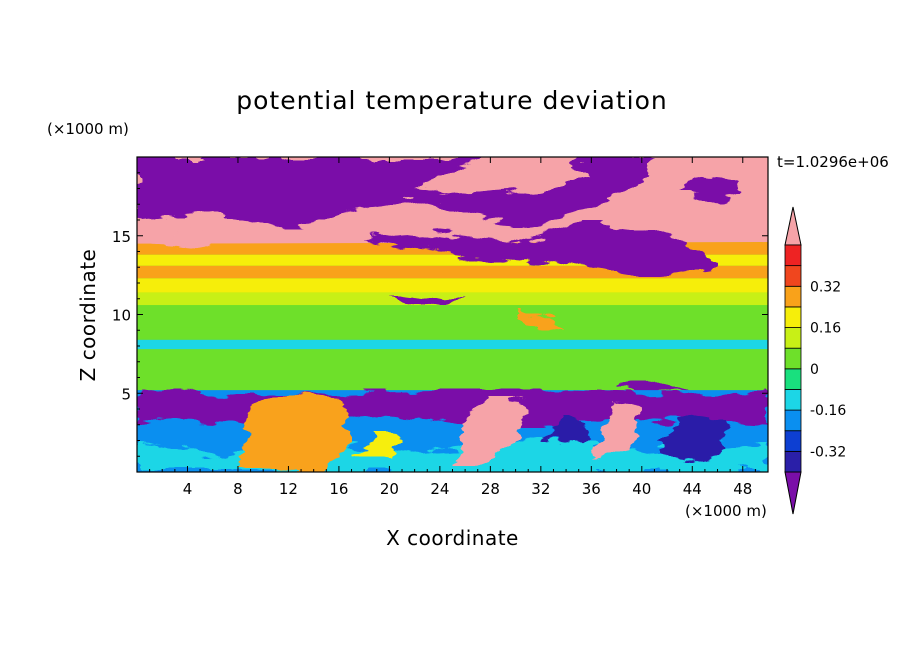 The width and height of the screenshot is (904, 654). I want to click on y-axis-unit: (×1000 m), so click(88, 129).